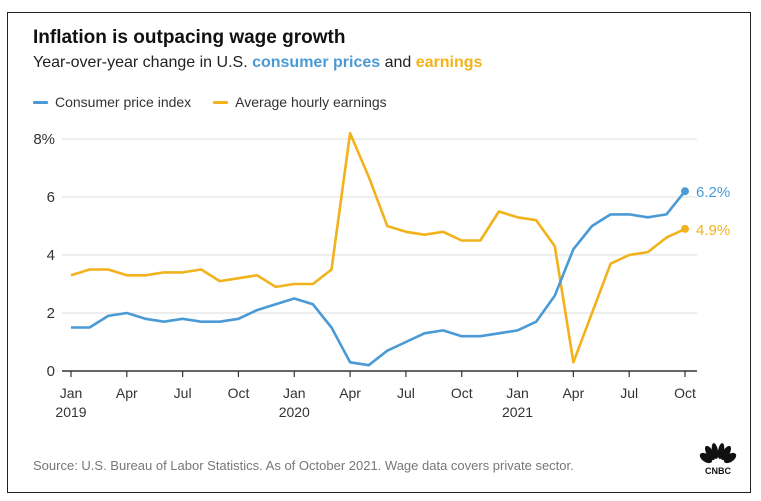 This screenshot has width=761, height=501. I want to click on subtitle-earnings: earnings, so click(449, 62).